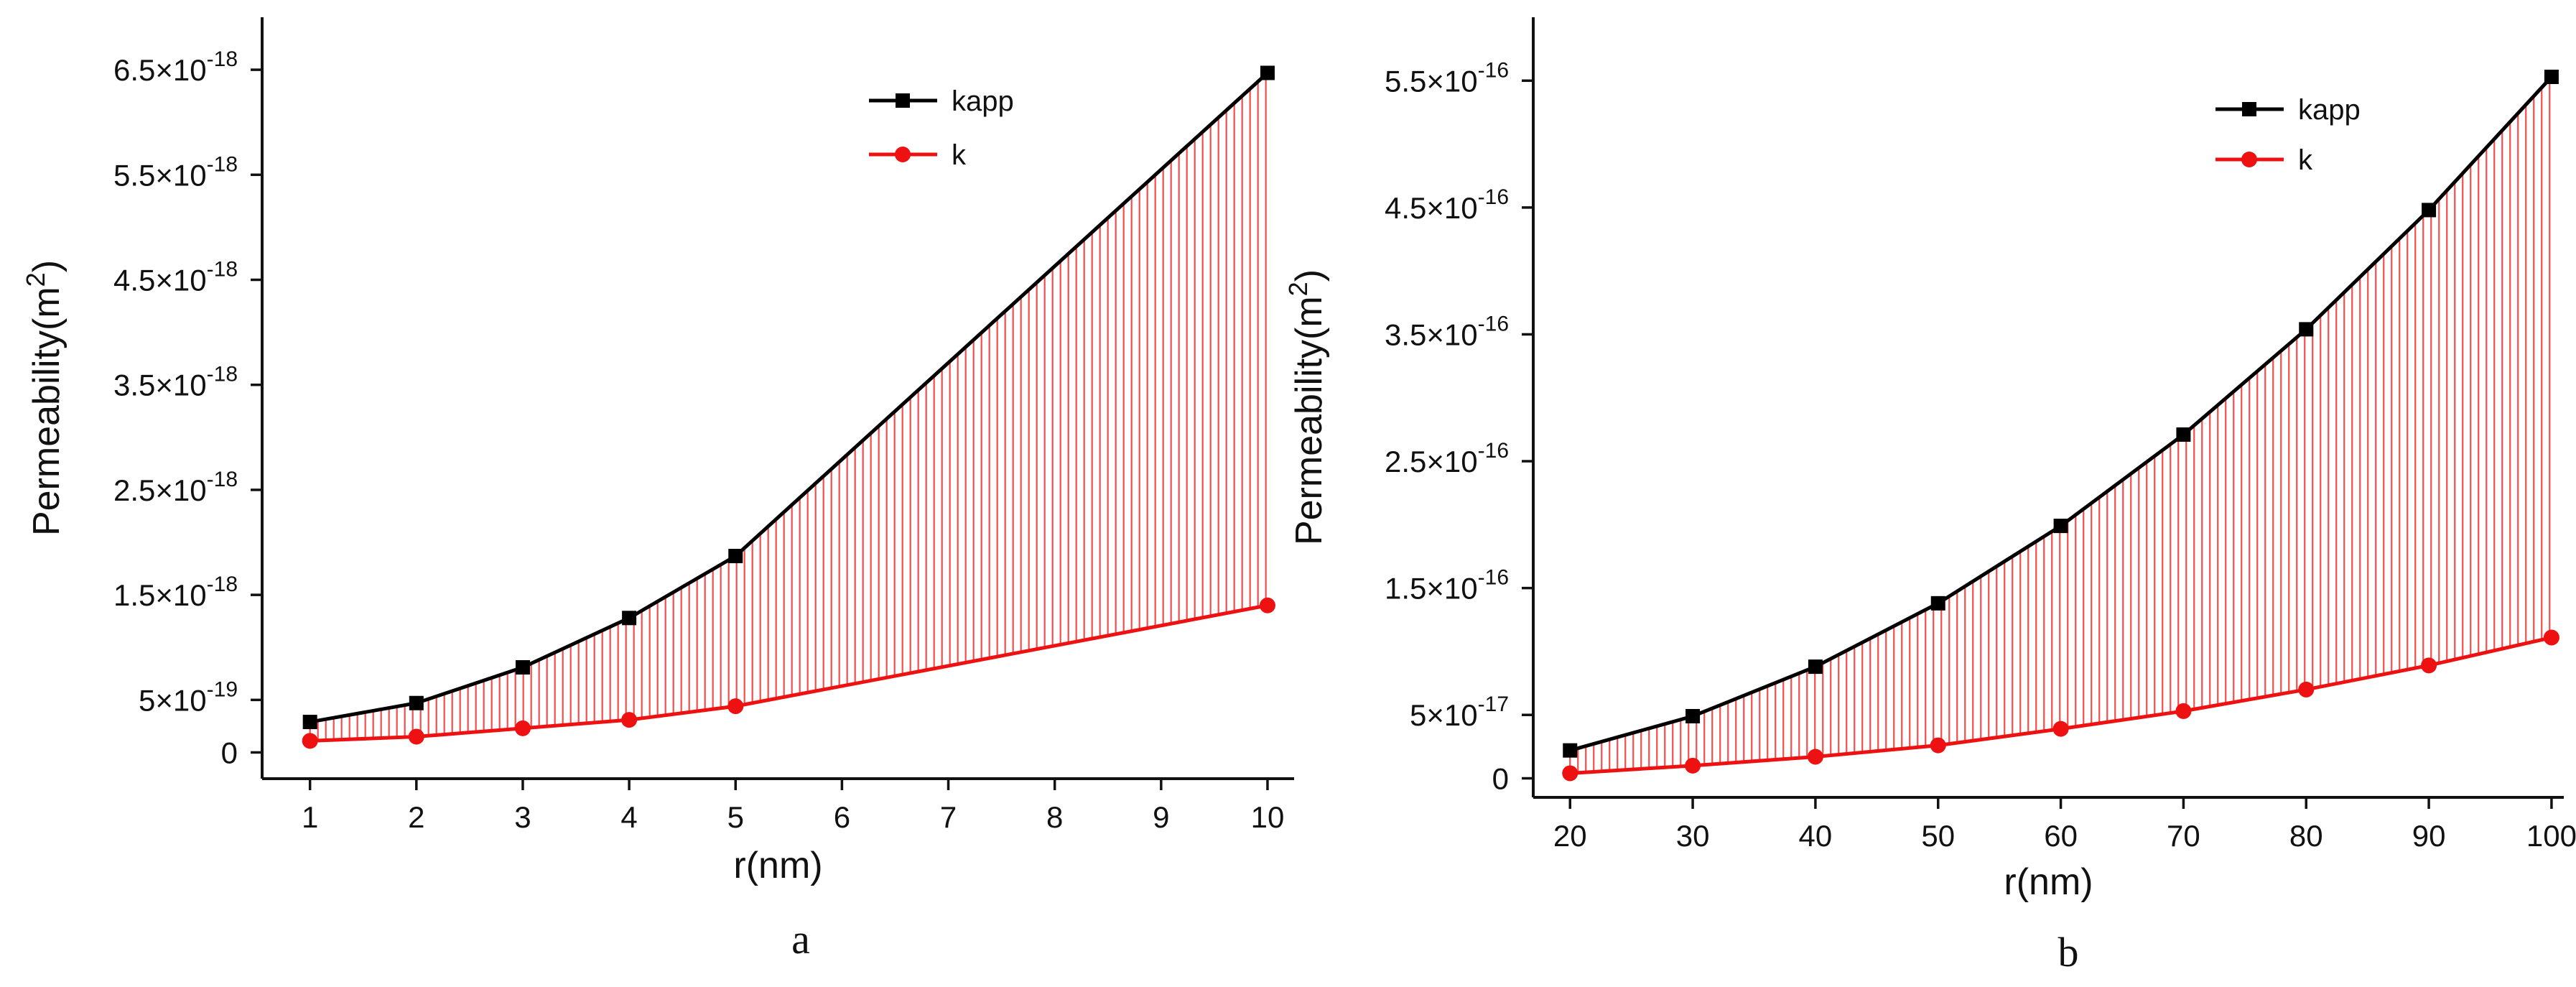 Image resolution: width=2576 pixels, height=987 pixels. I want to click on panel-label: b, so click(2068, 952).